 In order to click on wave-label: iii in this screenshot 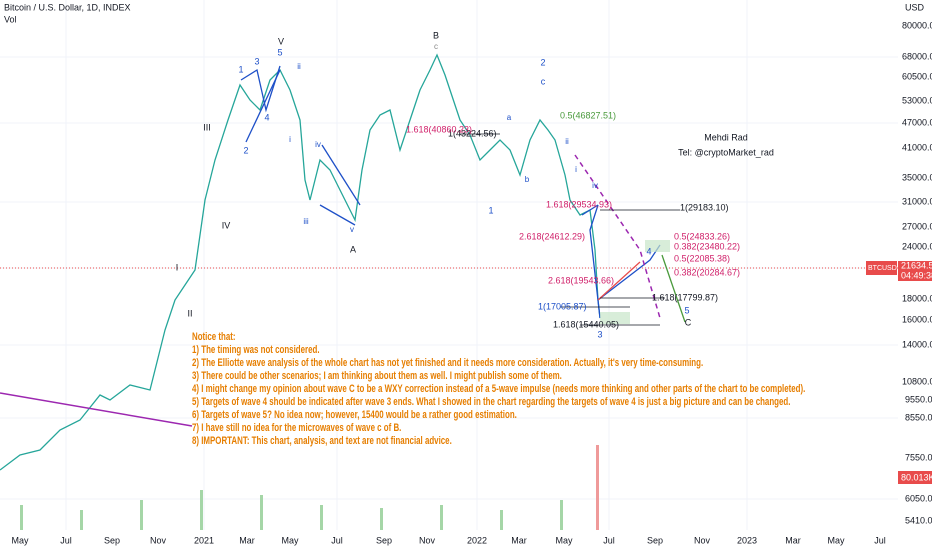, I will do `click(306, 221)`.